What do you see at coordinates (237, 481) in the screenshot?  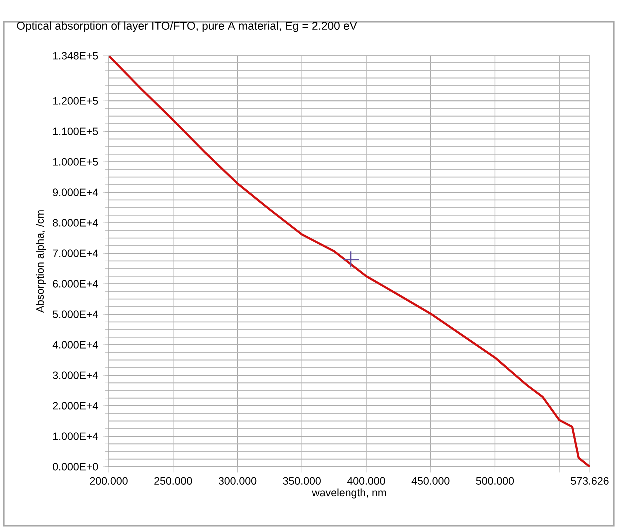 I see `x-tick-label: 300.000` at bounding box center [237, 481].